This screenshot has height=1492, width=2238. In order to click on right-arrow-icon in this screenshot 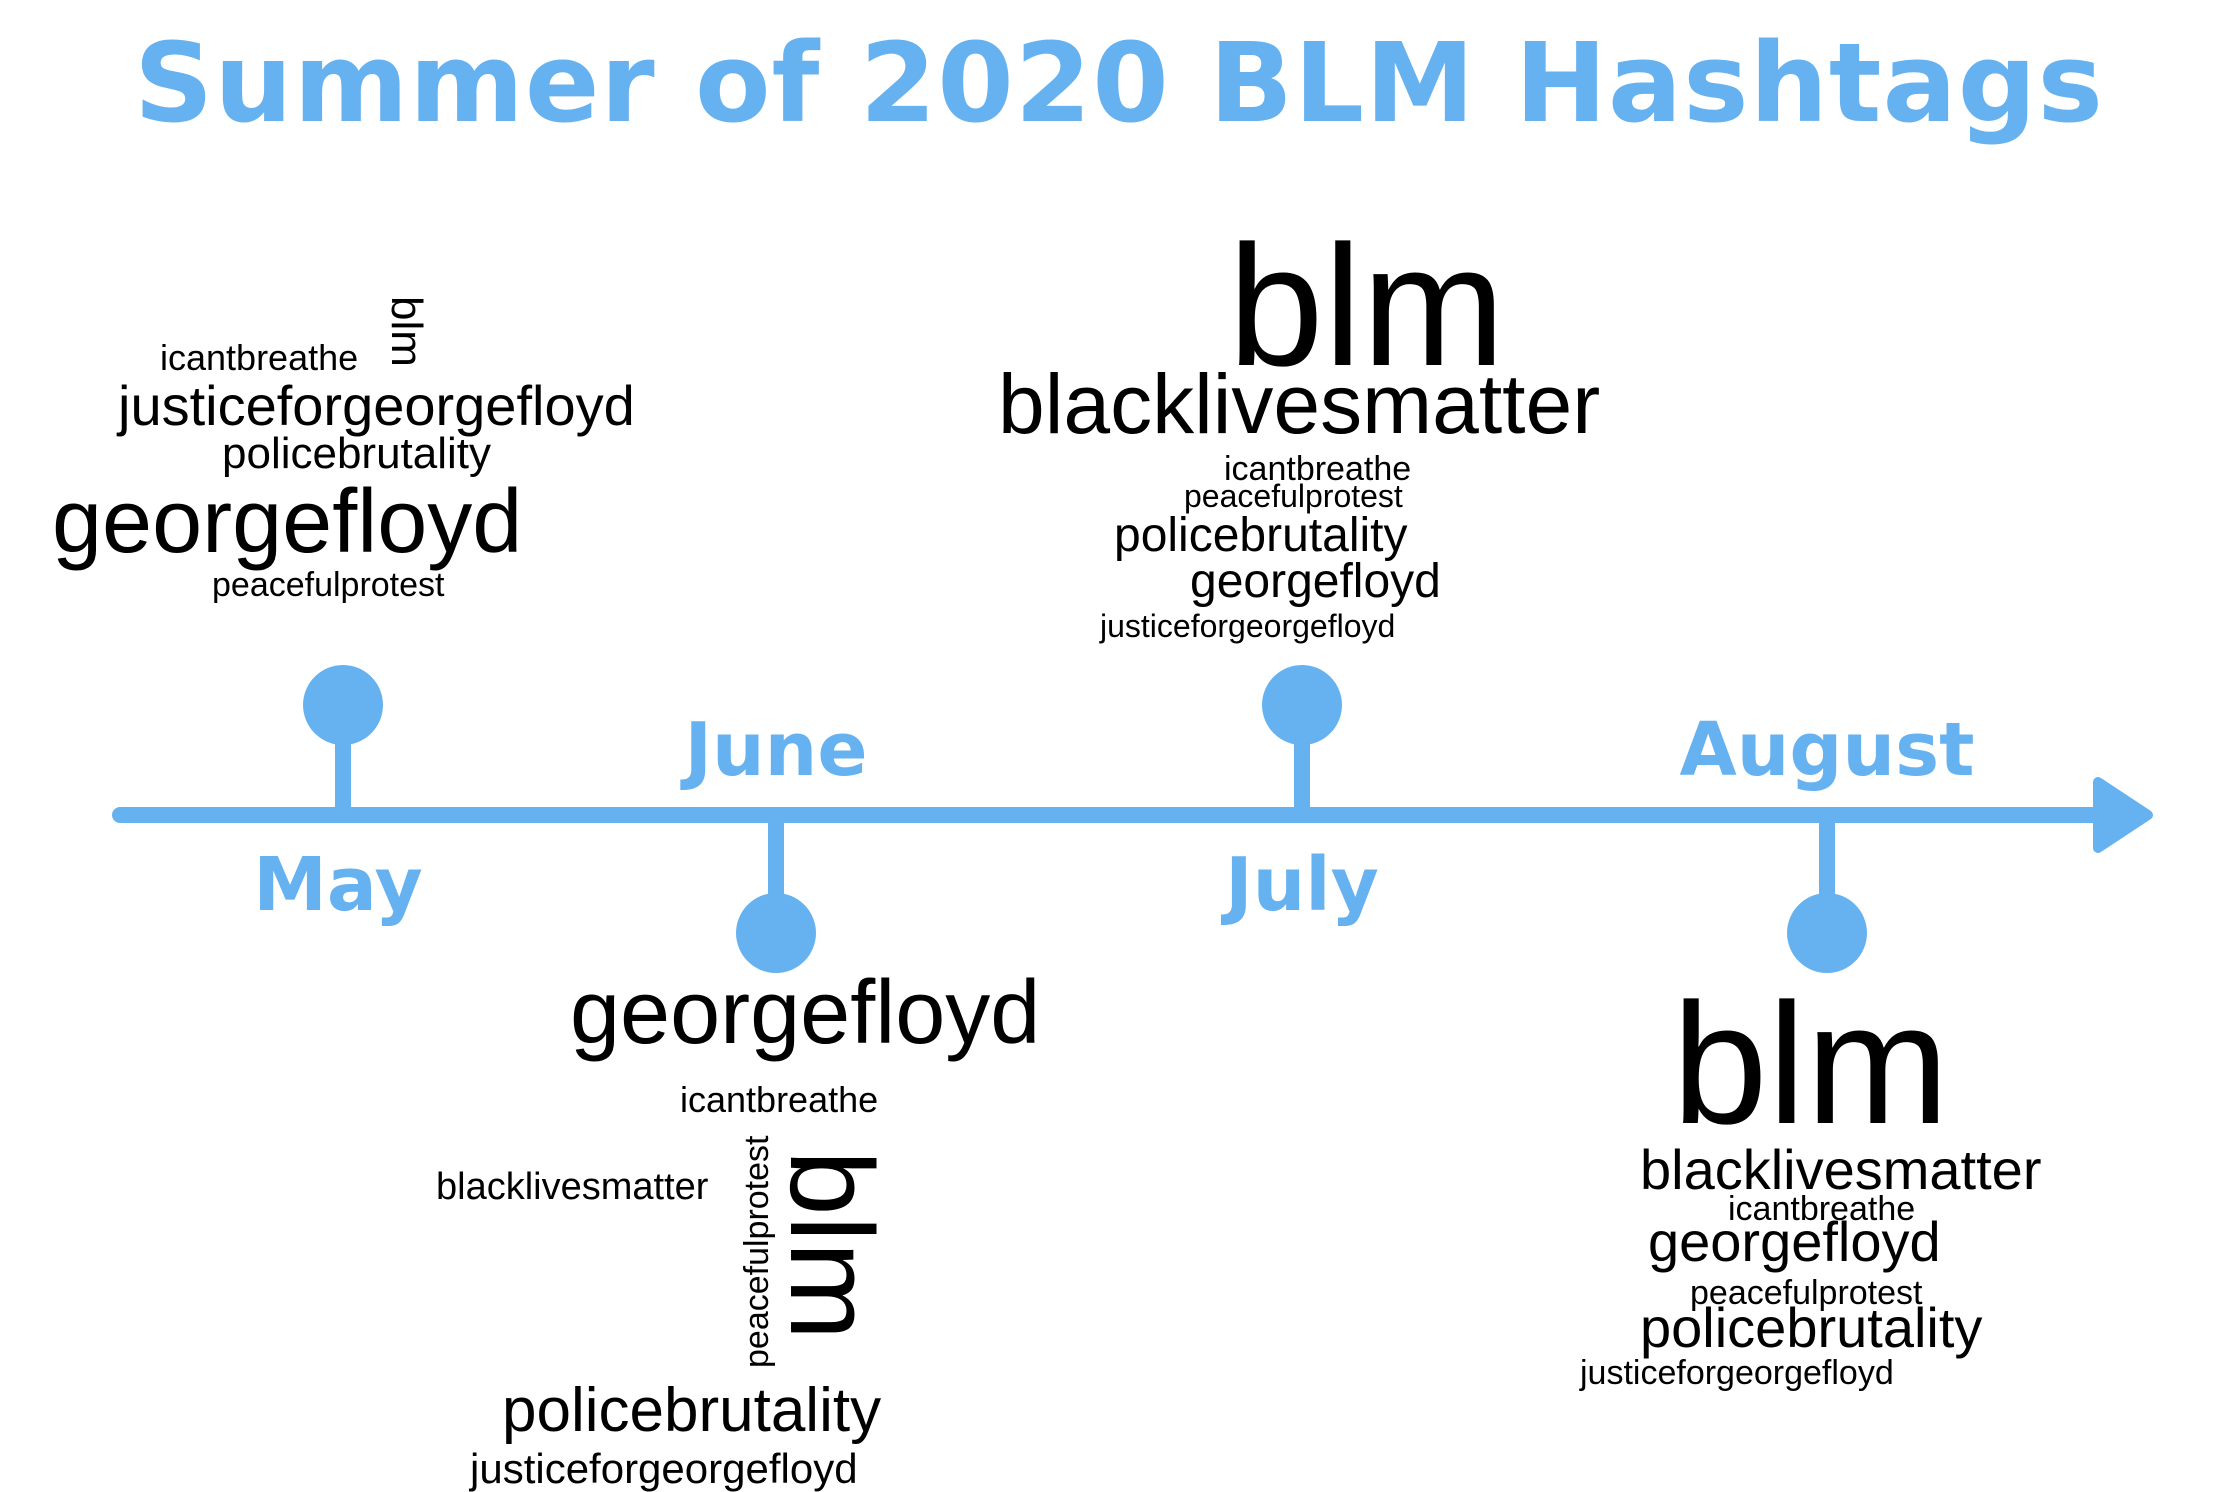, I will do `click(2123, 815)`.